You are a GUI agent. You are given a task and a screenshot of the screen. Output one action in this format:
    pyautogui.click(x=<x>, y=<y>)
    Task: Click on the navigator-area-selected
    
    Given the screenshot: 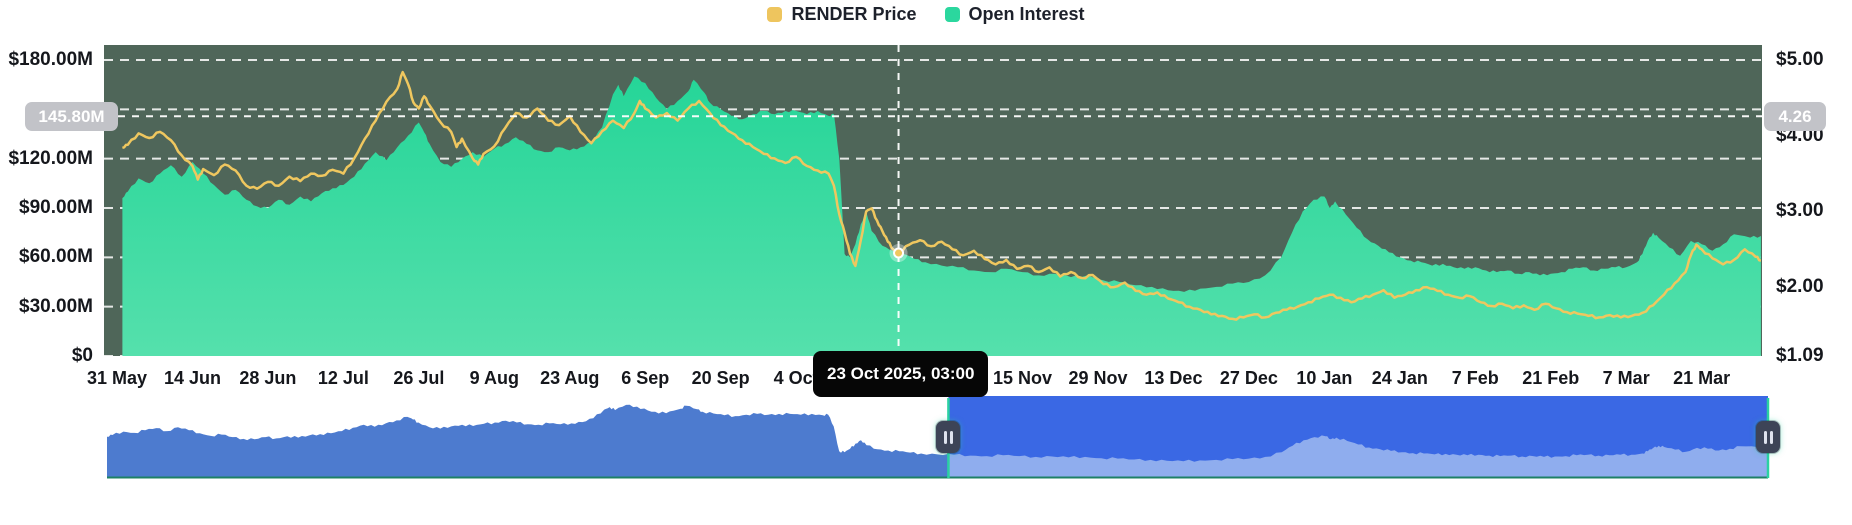 What is the action you would take?
    pyautogui.click(x=937, y=441)
    